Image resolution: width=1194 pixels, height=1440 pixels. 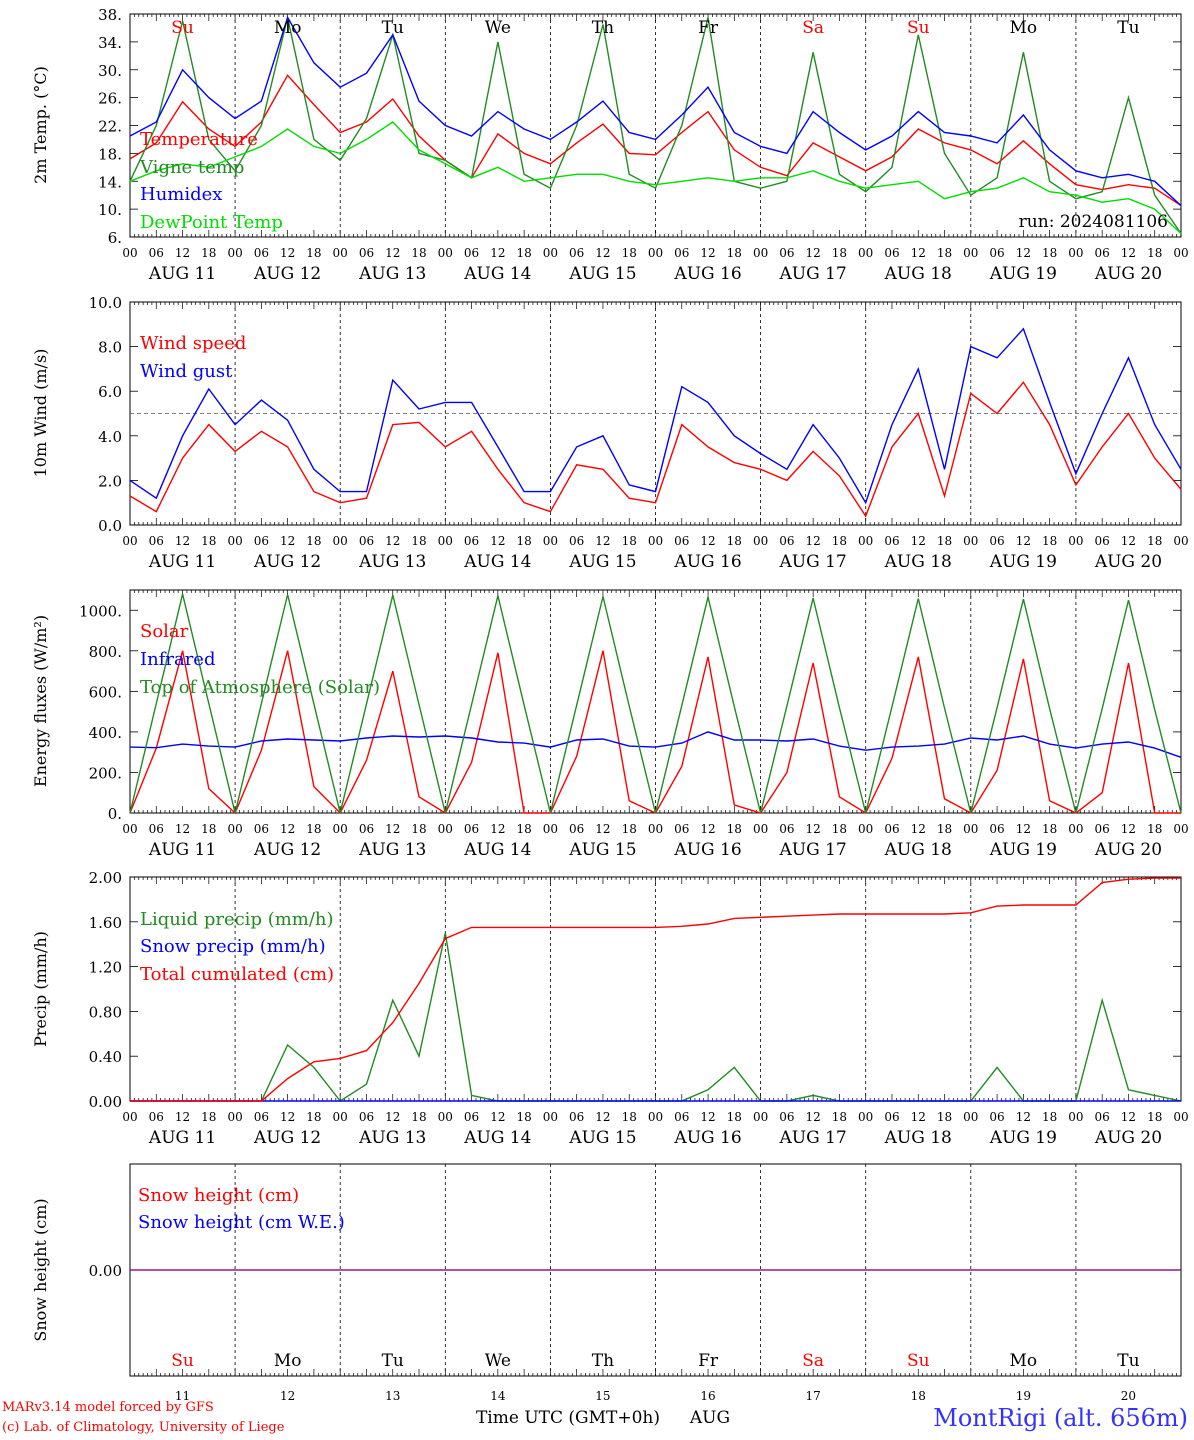 What do you see at coordinates (1128, 1396) in the screenshot?
I see `day-number: 20` at bounding box center [1128, 1396].